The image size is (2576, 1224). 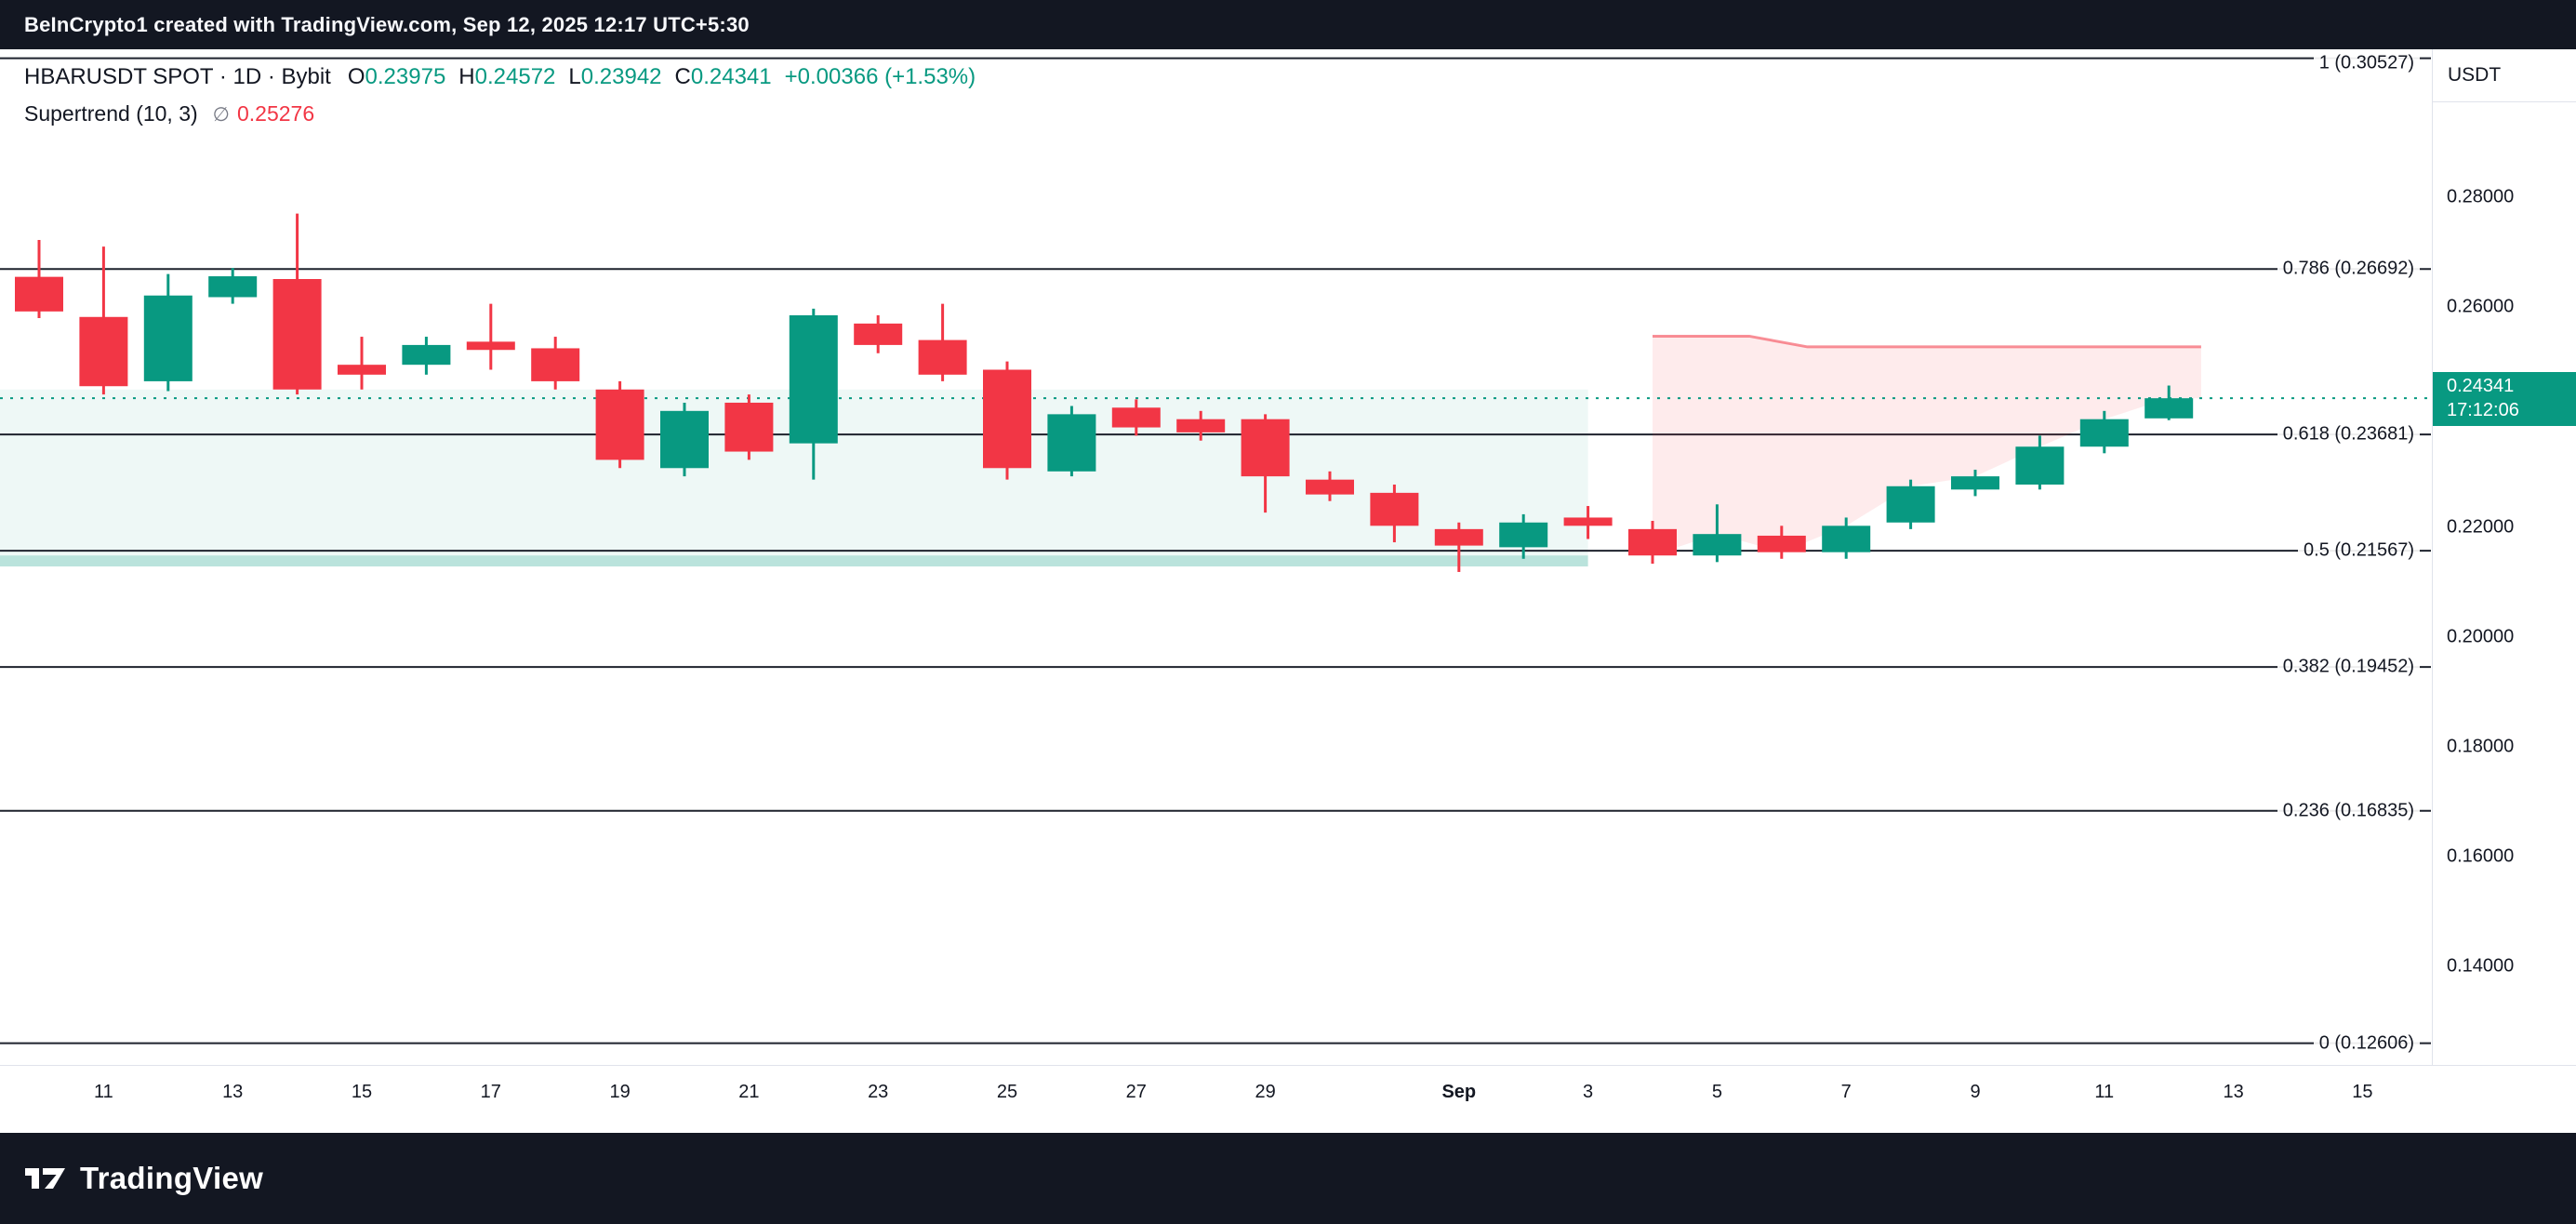 I want to click on bar-countdown: 17:12:06, so click(x=2483, y=410).